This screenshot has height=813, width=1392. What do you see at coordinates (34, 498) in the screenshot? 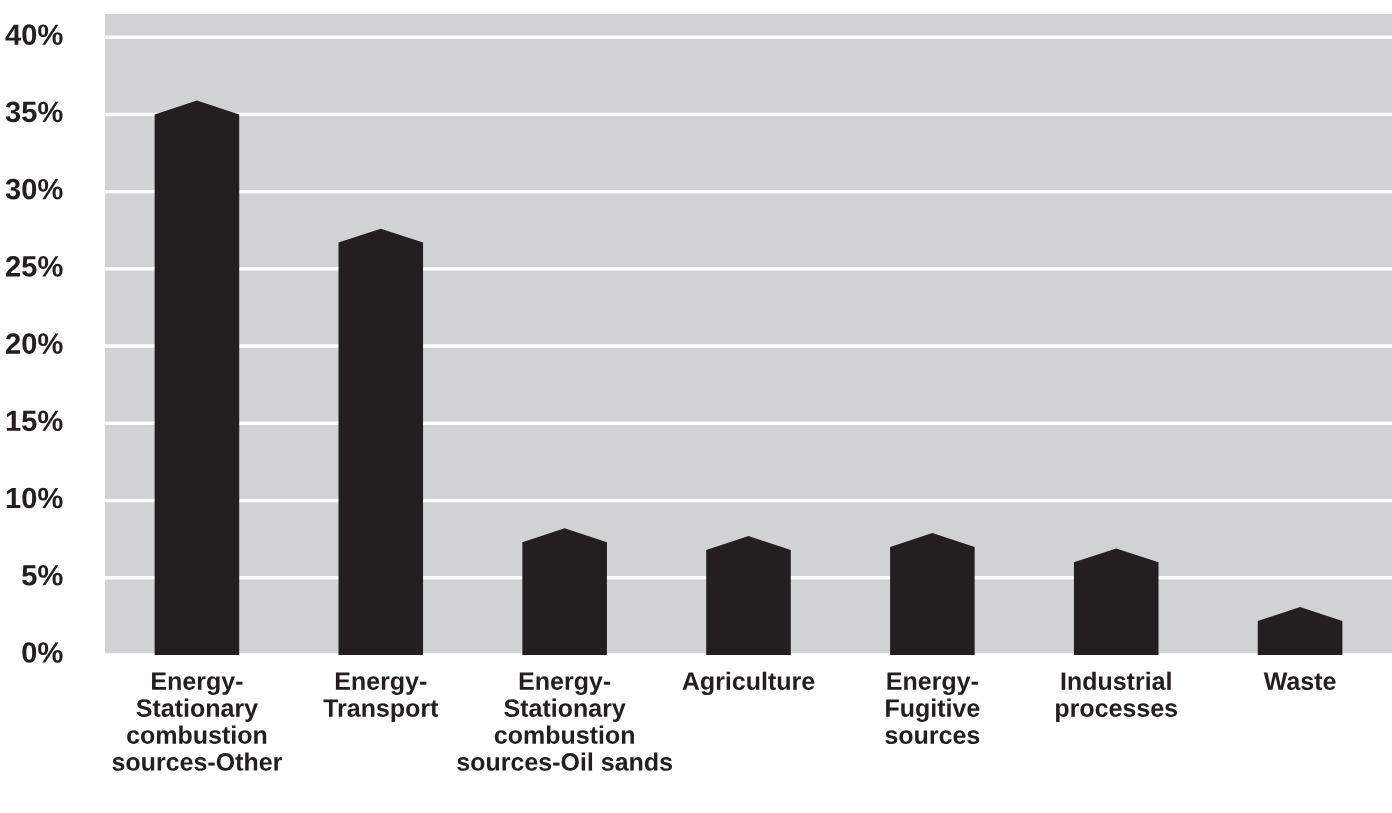
I see `y-tick-label: 10%` at bounding box center [34, 498].